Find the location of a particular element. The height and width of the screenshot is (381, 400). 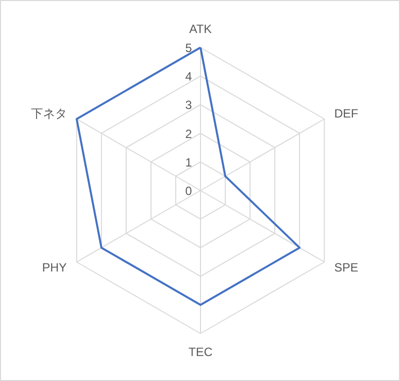

spoke-label: ATK is located at coordinates (200, 29).